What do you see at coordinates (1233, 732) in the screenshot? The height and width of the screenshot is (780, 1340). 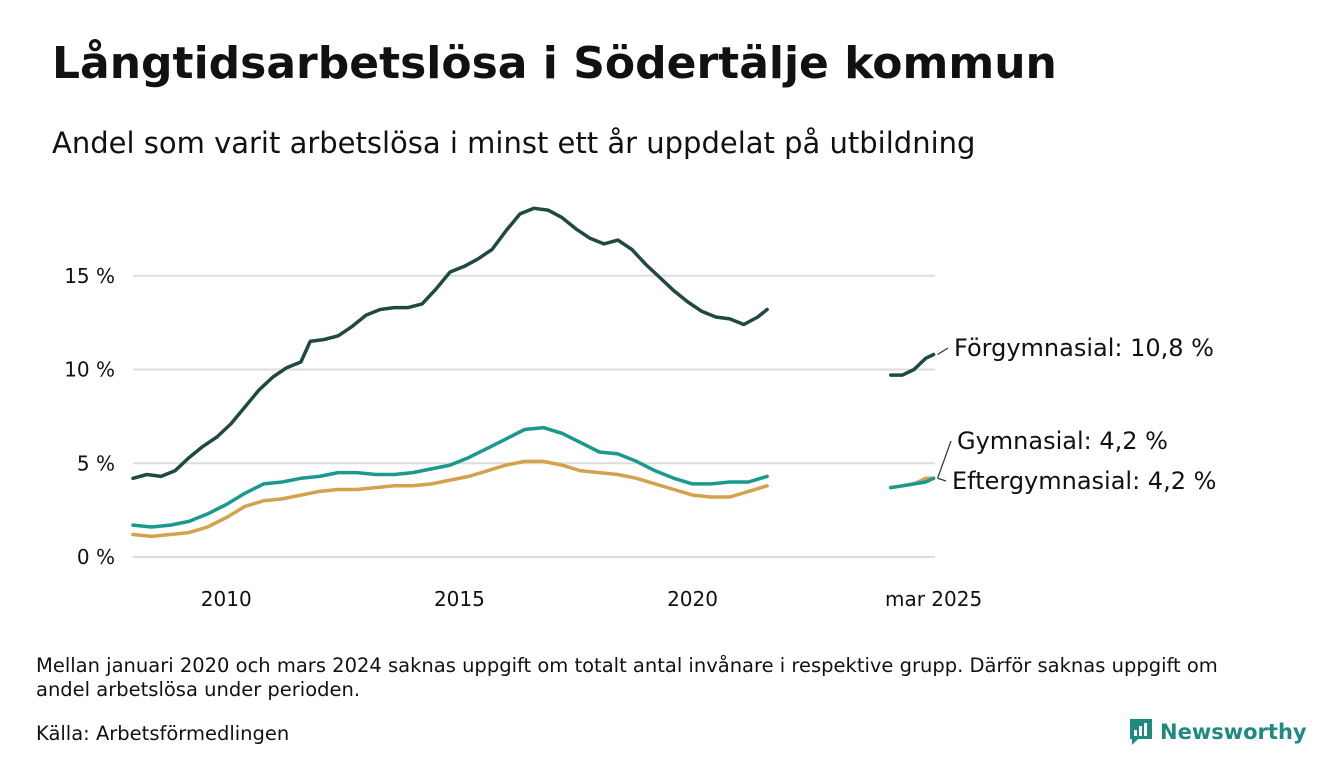 I see `brand-name: Newsworthy` at bounding box center [1233, 732].